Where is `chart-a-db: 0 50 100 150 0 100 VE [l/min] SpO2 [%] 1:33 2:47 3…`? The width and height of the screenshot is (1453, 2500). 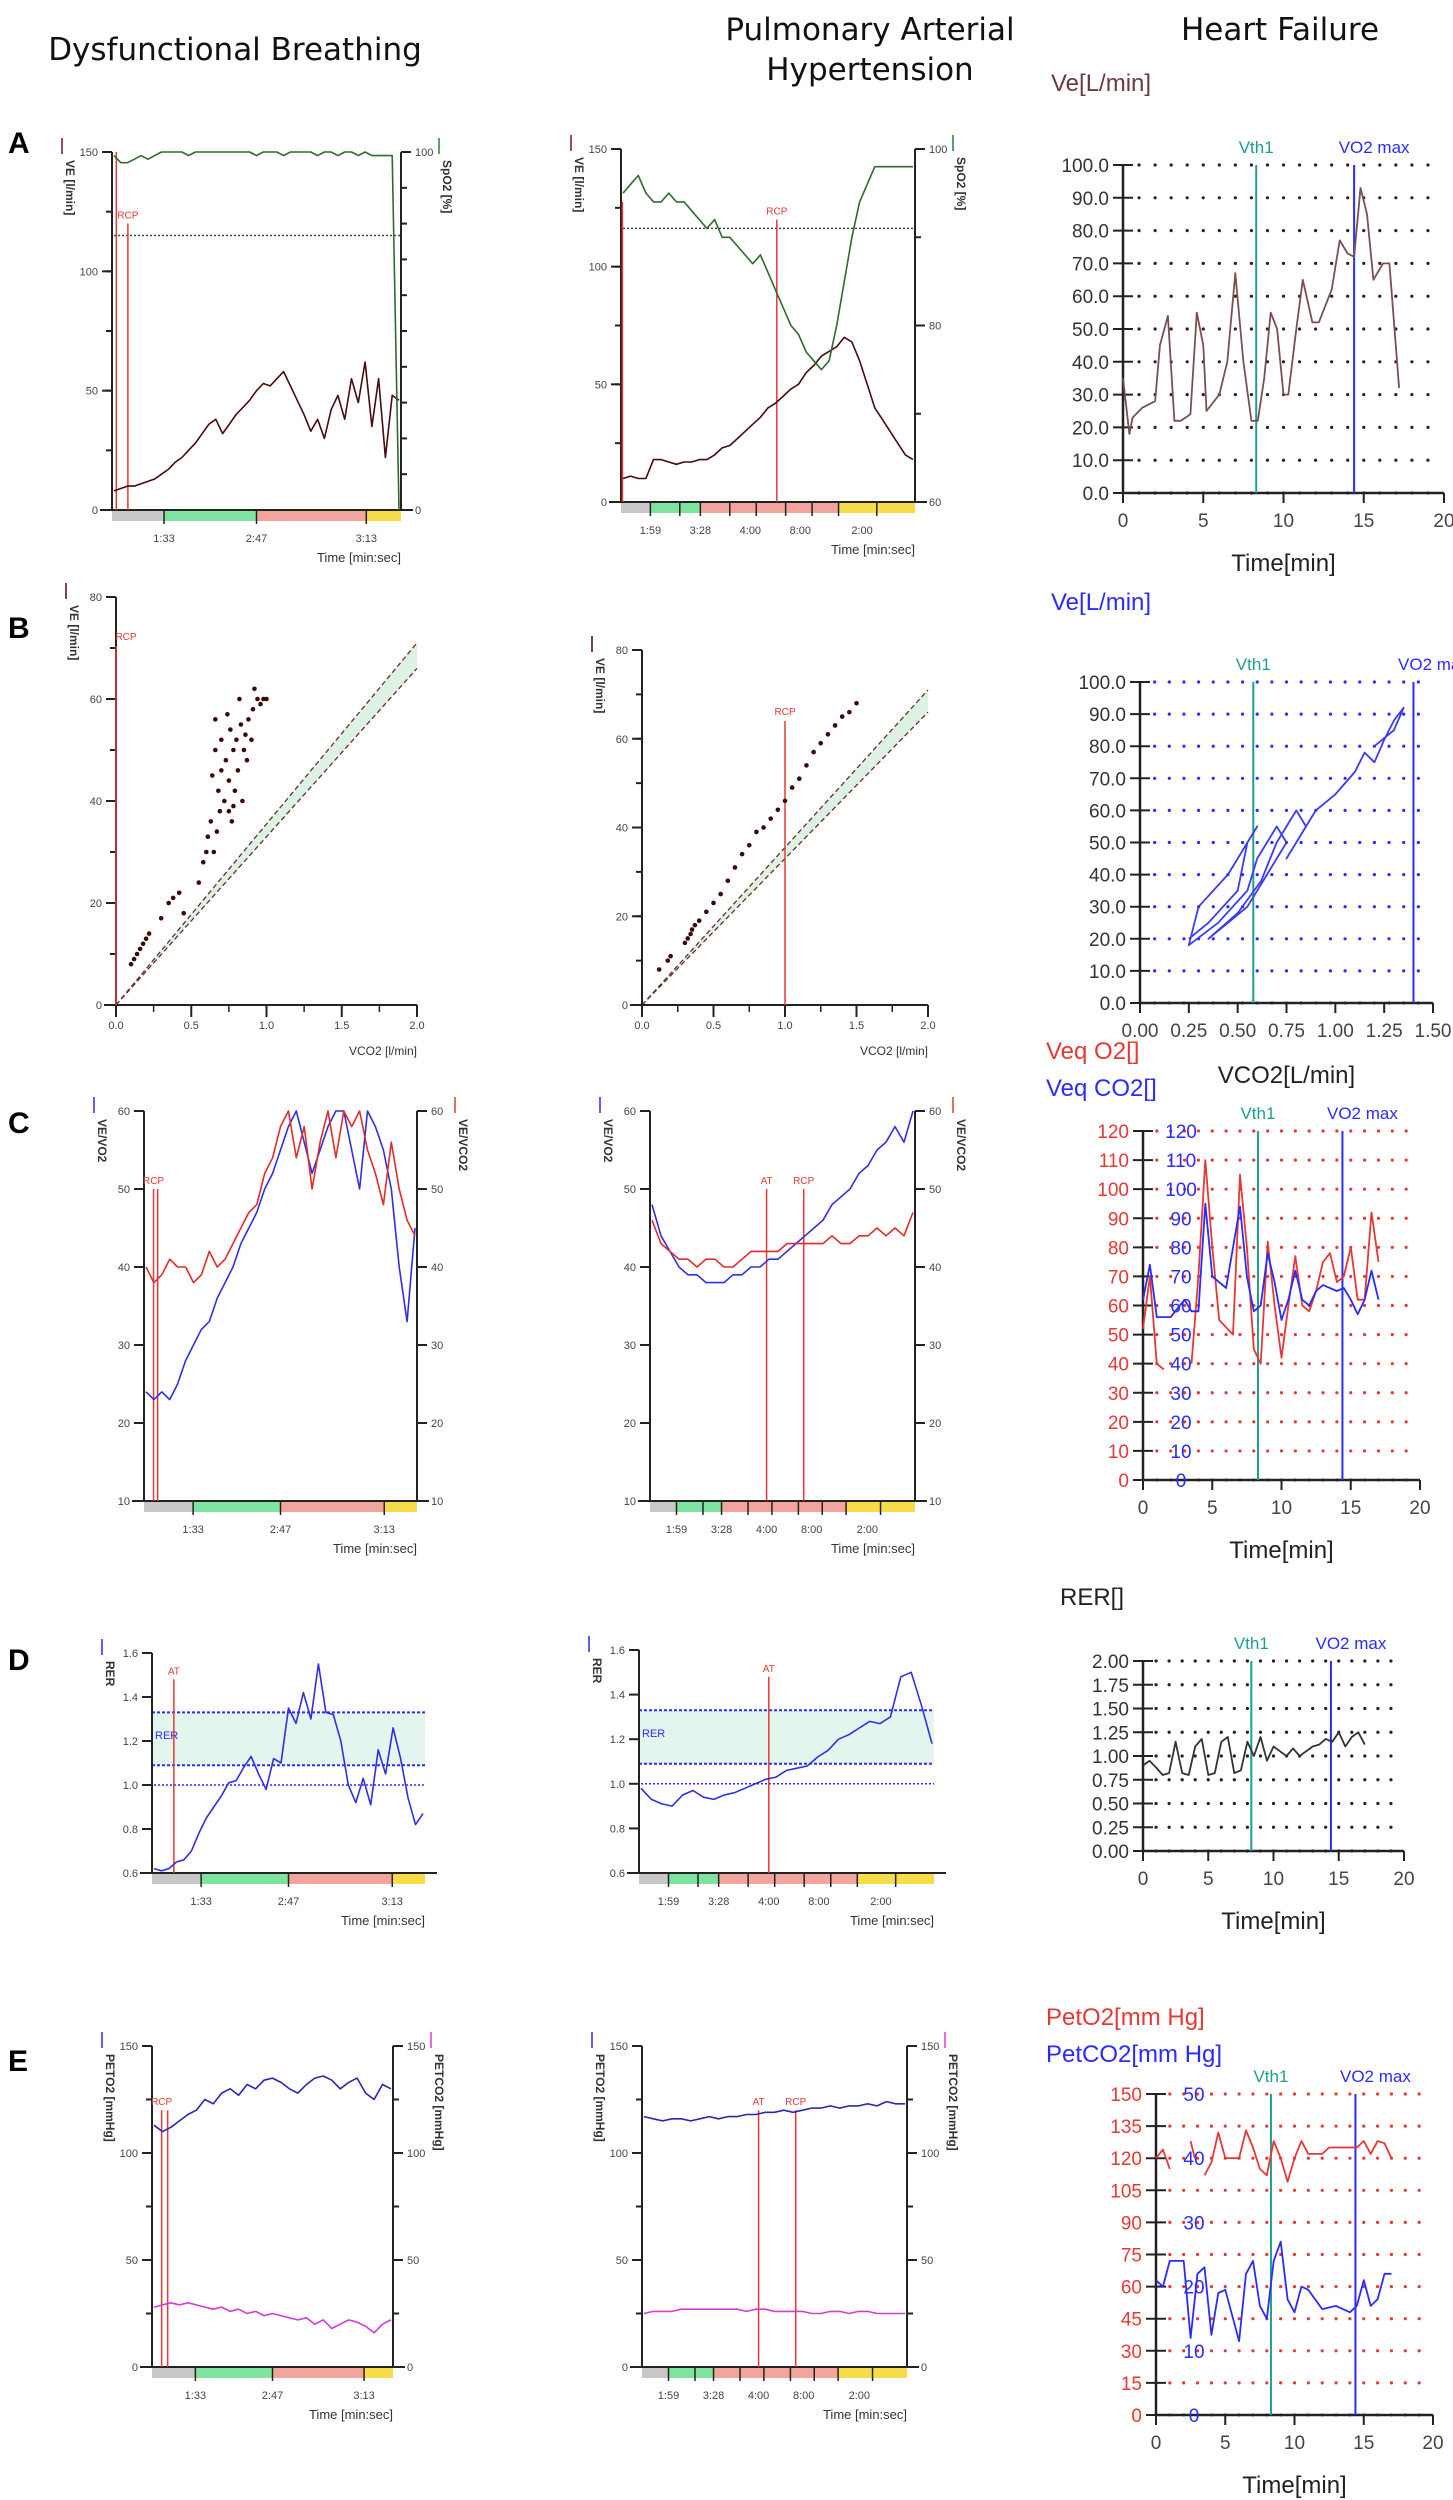 chart-a-db: 0 50 100 150 0 100 VE [l/min] SpO2 [%] 1:33 2:47 3… is located at coordinates (257, 351).